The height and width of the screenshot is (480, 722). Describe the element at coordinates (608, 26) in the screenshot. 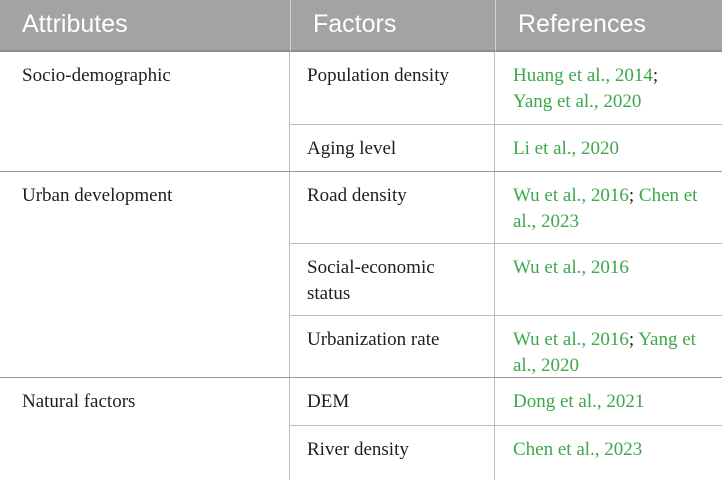

I see `header-references: References` at that location.